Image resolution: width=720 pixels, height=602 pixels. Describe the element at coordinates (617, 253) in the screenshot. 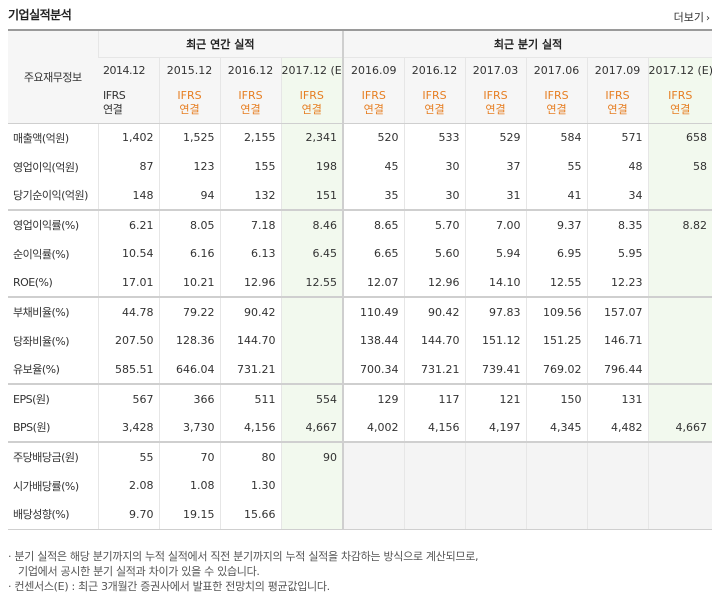

I see `table-cell: 5.95` at that location.